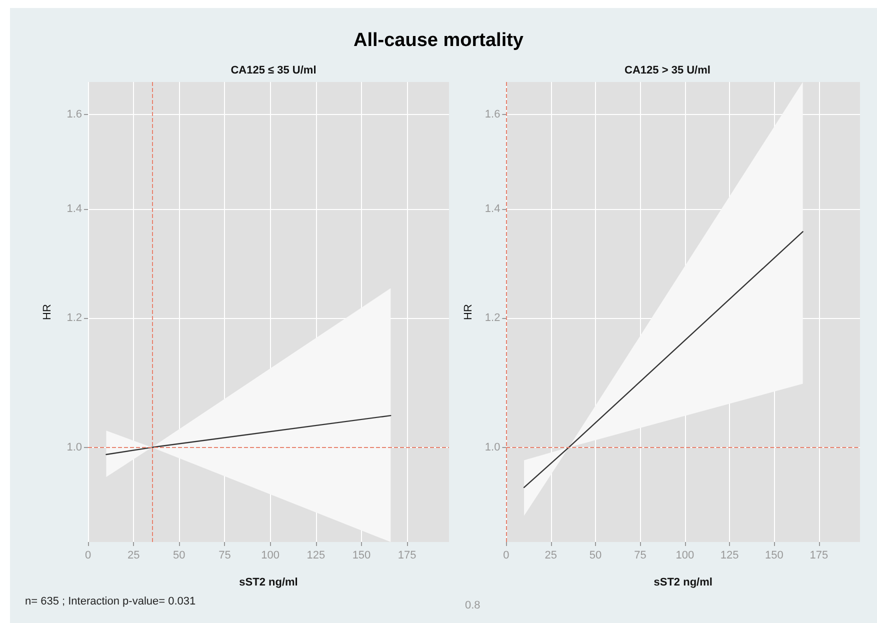  I want to click on text: 0.8, so click(472, 606).